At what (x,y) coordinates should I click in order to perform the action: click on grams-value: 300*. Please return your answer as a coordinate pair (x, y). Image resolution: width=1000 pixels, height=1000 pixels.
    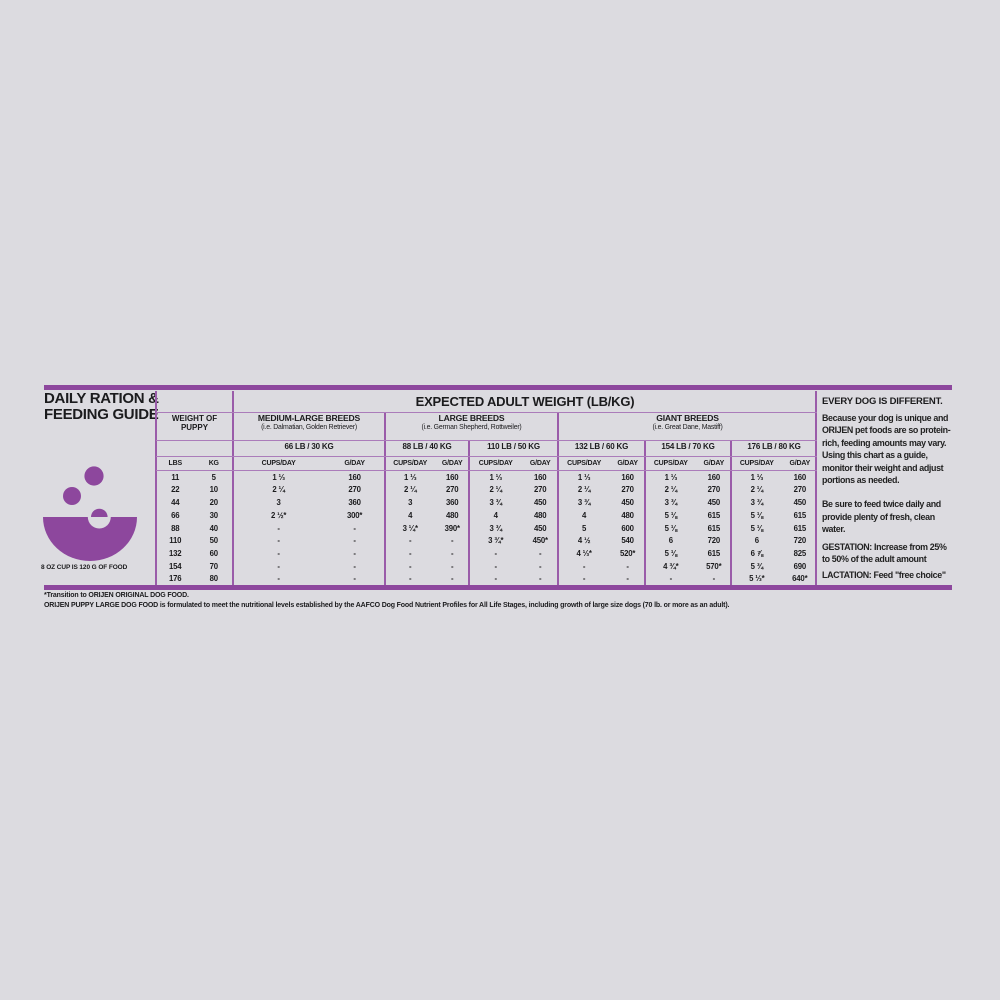
    Looking at the image, I should click on (354, 515).